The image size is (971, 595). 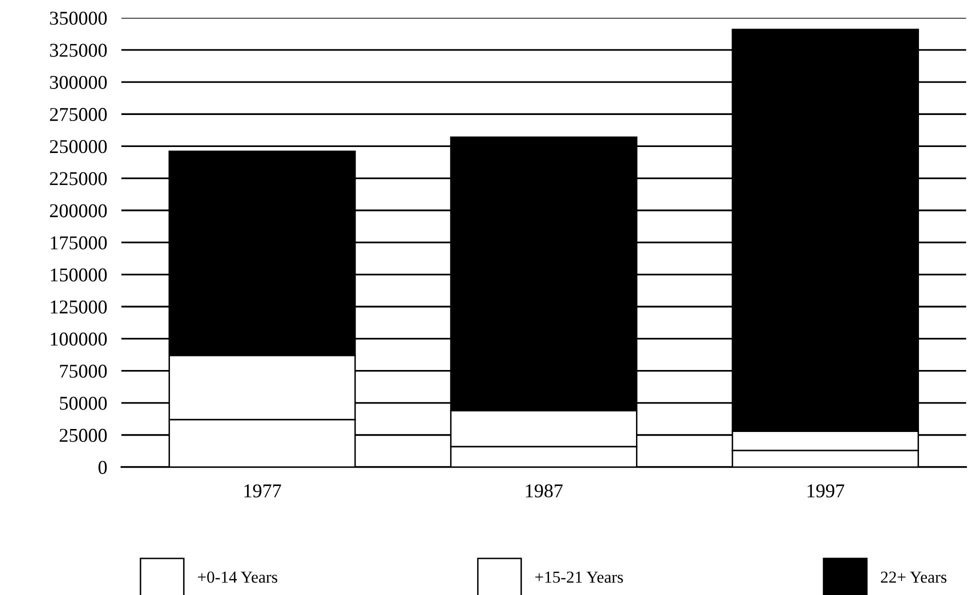 What do you see at coordinates (826, 491) in the screenshot?
I see `x-tick-label: 1997` at bounding box center [826, 491].